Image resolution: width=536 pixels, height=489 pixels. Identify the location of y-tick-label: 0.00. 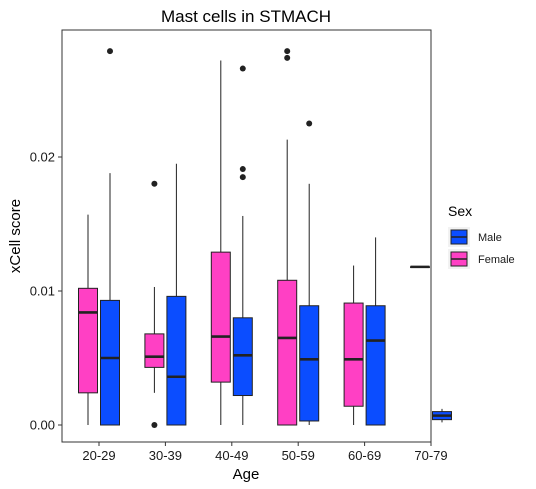
(42, 425).